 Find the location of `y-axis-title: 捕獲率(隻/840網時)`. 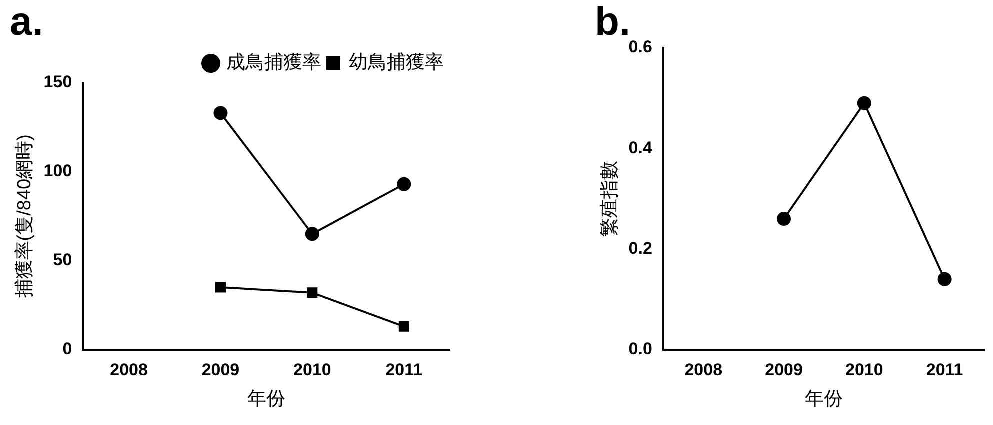

y-axis-title: 捕獲率(隻/840網時) is located at coordinates (25, 216).